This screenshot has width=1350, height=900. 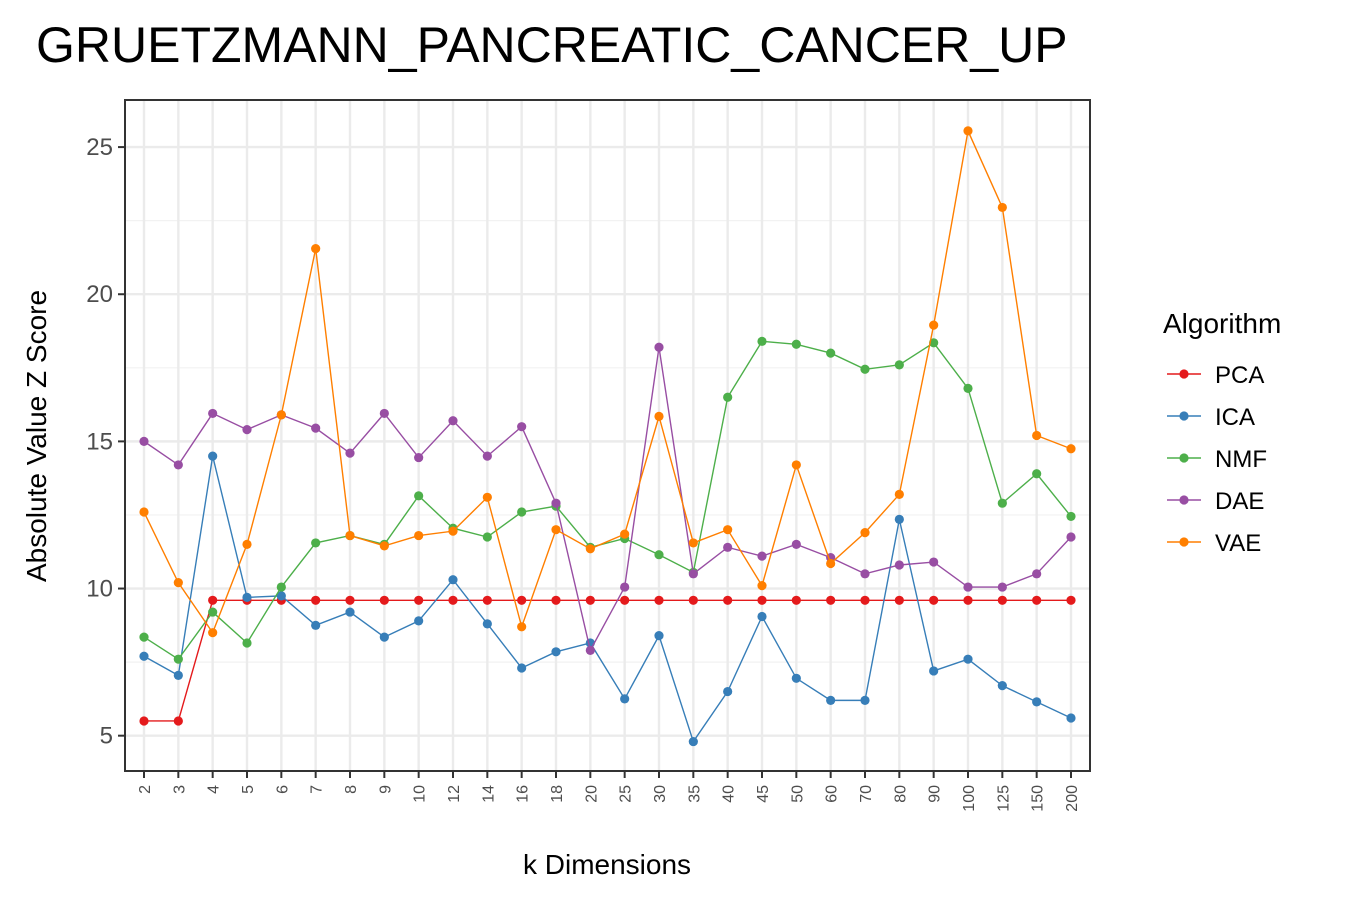 I want to click on x-tick-label: 5, so click(x=248, y=789).